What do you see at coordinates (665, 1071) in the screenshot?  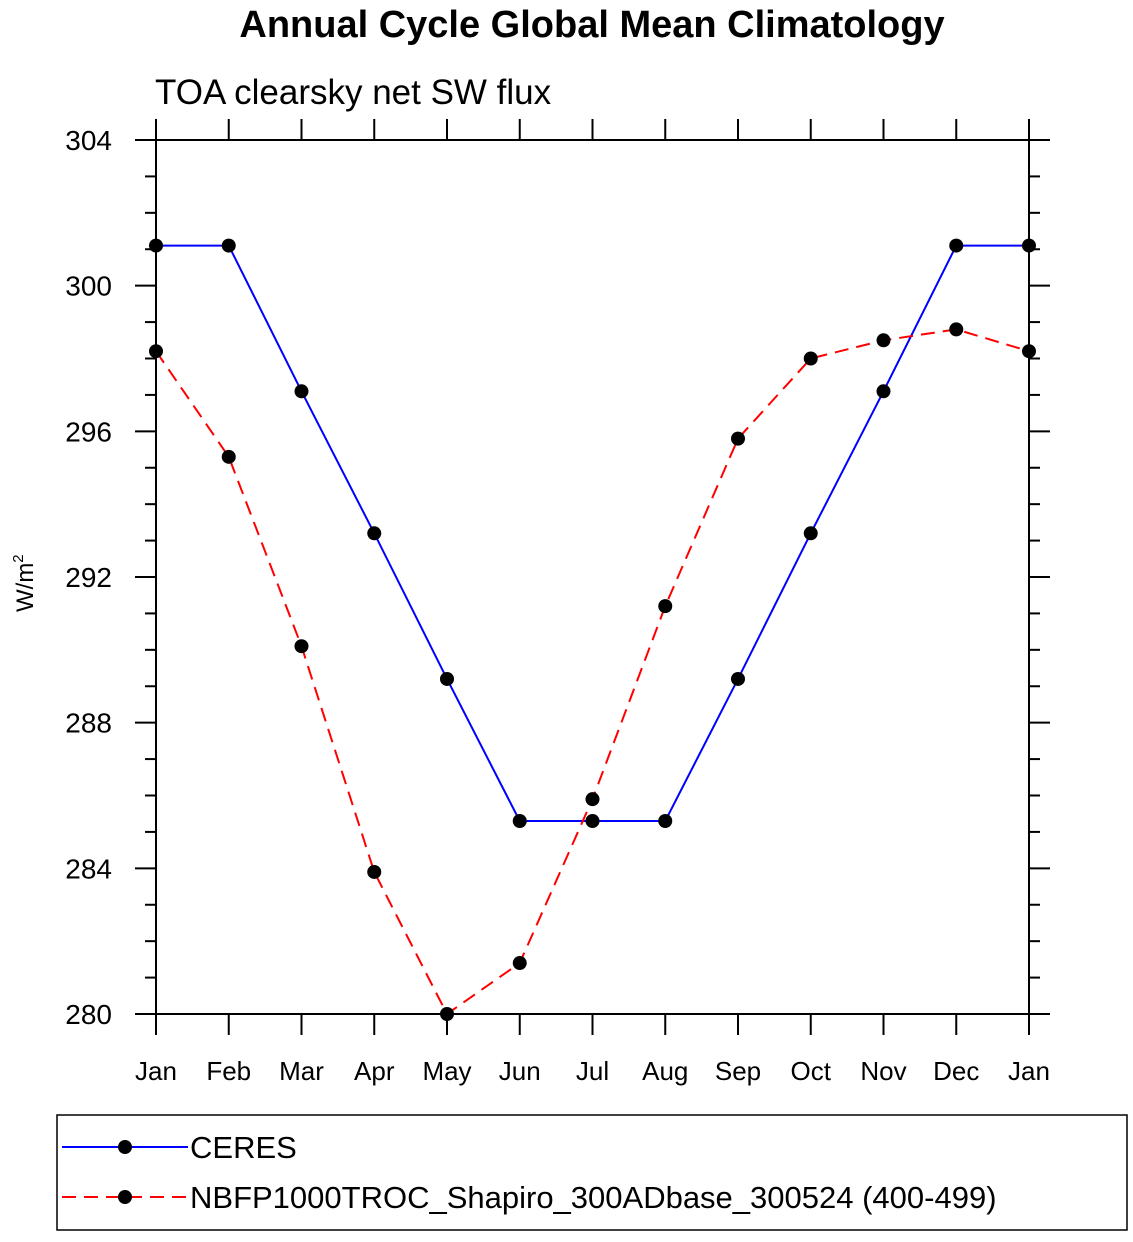 I see `x-tick-label: Aug` at bounding box center [665, 1071].